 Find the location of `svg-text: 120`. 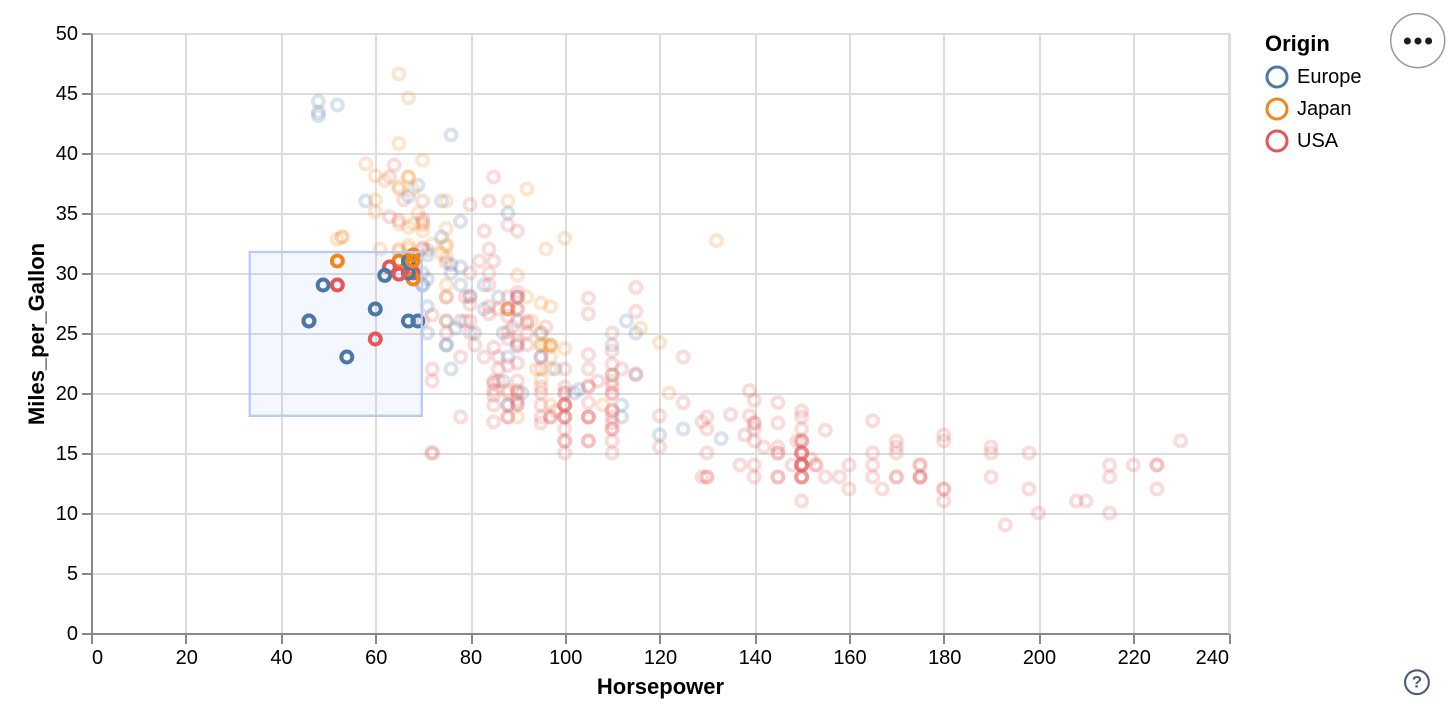

svg-text: 120 is located at coordinates (660, 658).